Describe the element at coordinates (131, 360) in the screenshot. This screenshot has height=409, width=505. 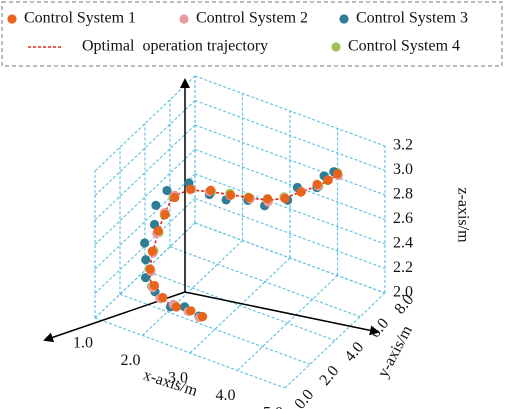
I see `x-tick-label: 2.0` at that location.